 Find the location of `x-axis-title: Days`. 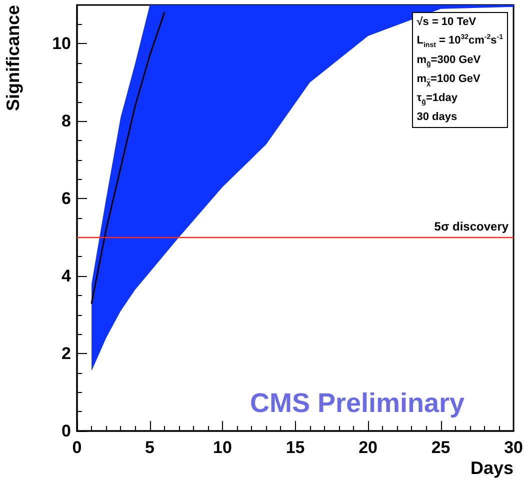

x-axis-title: Days is located at coordinates (492, 468).